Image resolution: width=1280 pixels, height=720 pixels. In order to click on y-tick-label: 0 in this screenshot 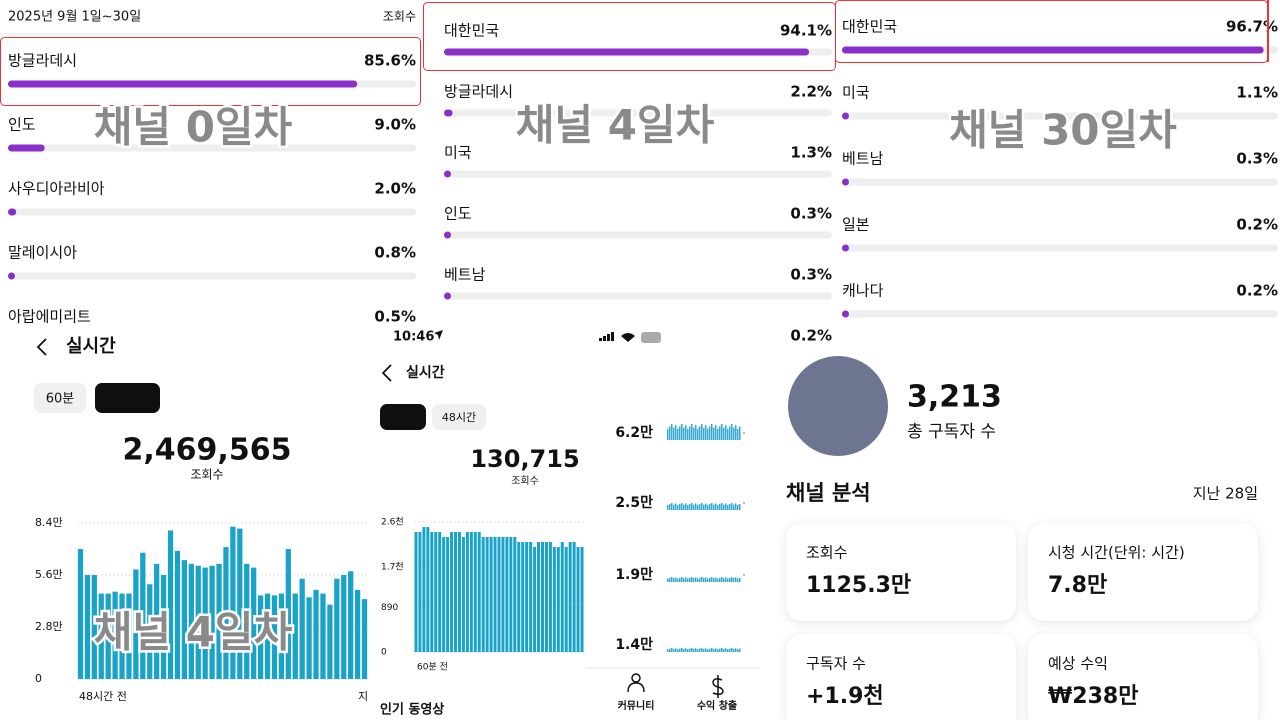, I will do `click(384, 653)`.